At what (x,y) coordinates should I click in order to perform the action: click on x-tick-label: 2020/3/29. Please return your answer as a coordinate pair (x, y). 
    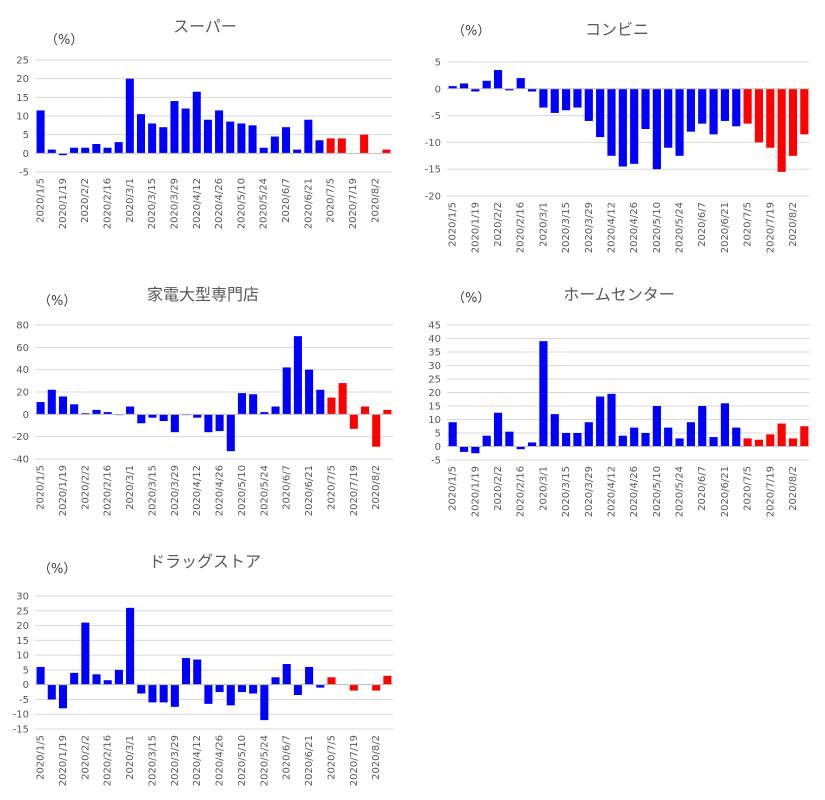
    Looking at the image, I should click on (589, 227).